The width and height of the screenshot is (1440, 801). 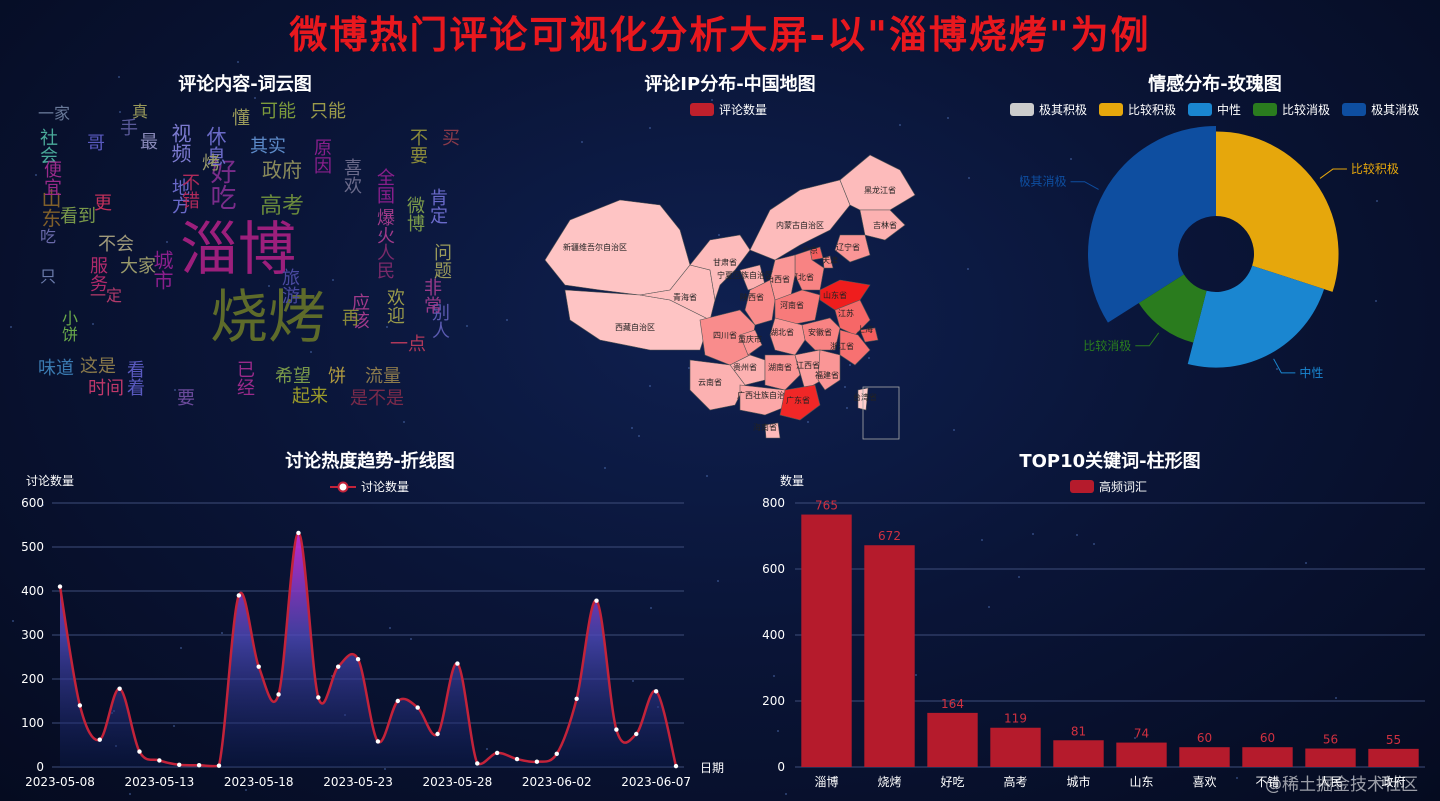 I want to click on bar-ytick-label: 400, so click(x=773, y=635).